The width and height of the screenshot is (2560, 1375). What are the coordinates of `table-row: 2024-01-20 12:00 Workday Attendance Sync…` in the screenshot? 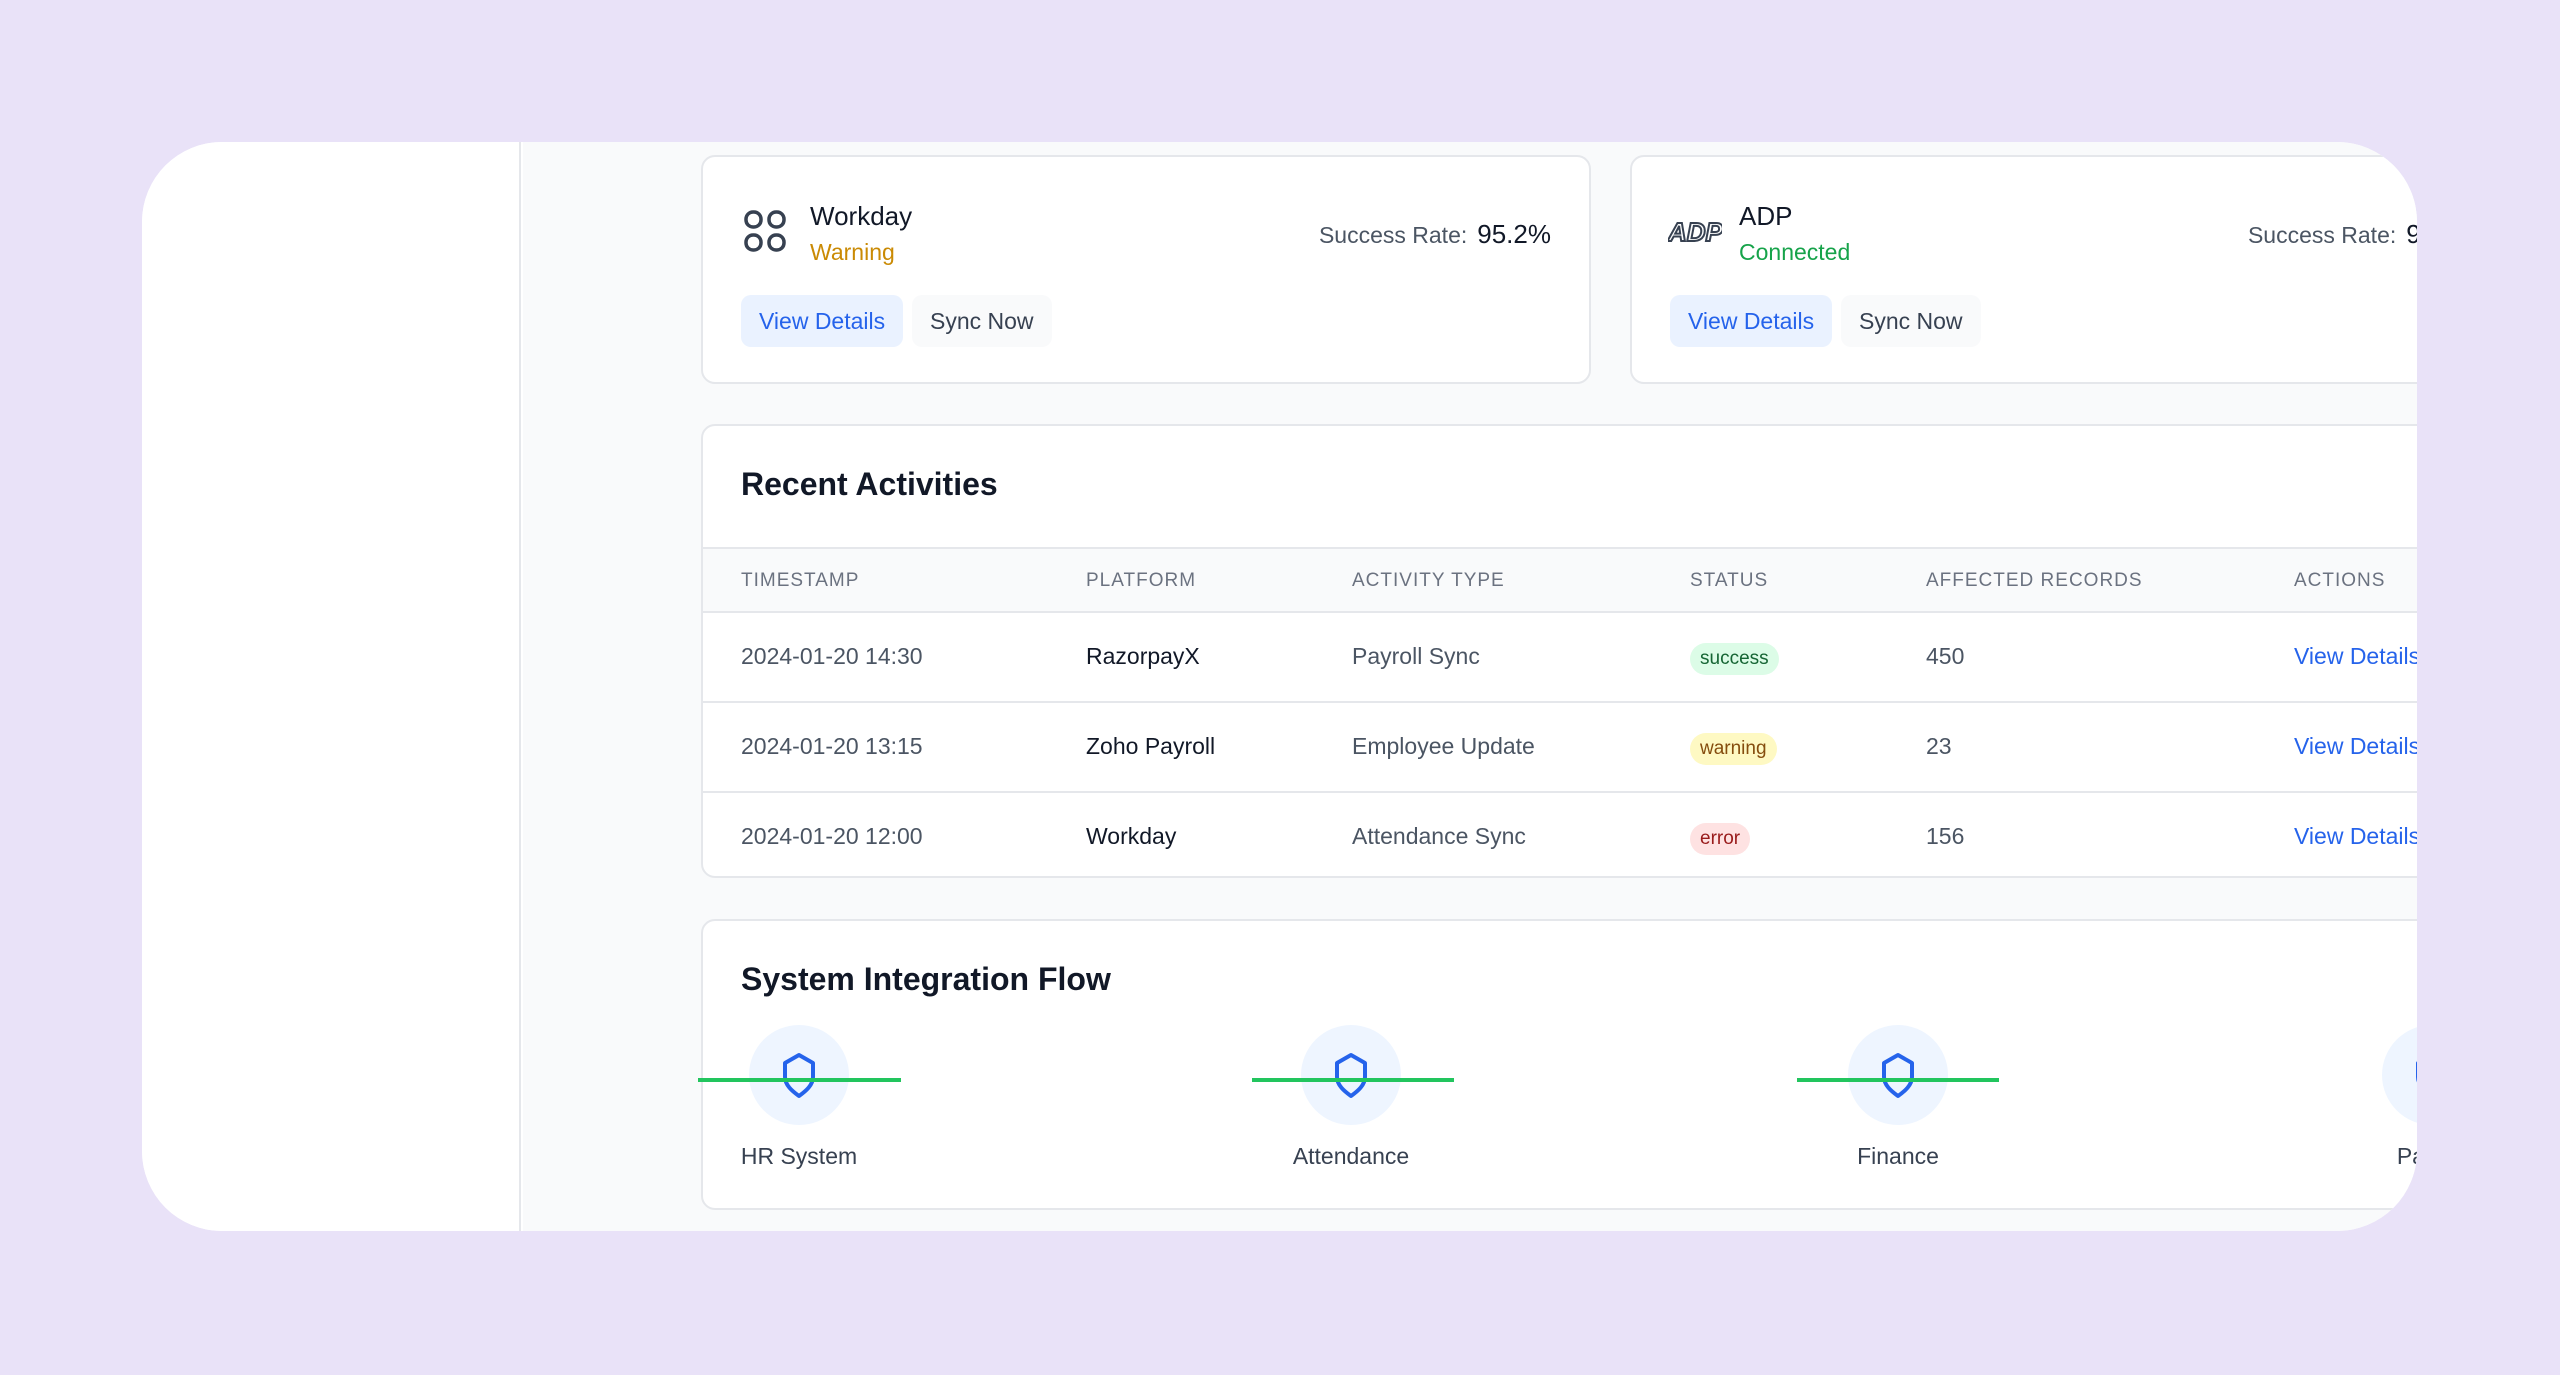 It's located at (1560, 833).